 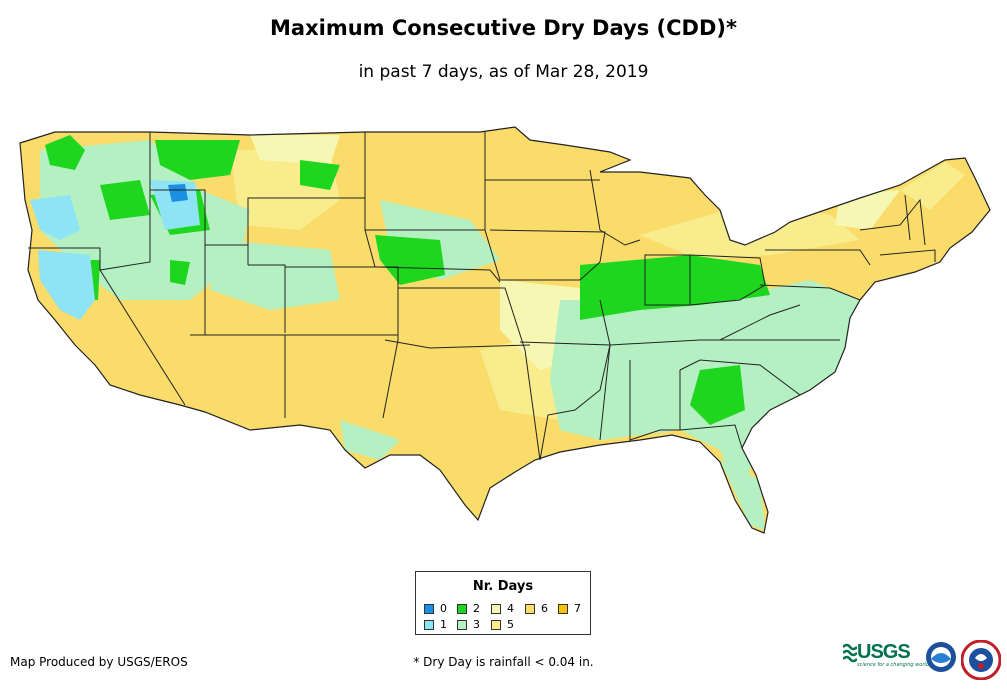 I want to click on usgs-wordmark: USGS, so click(x=884, y=652).